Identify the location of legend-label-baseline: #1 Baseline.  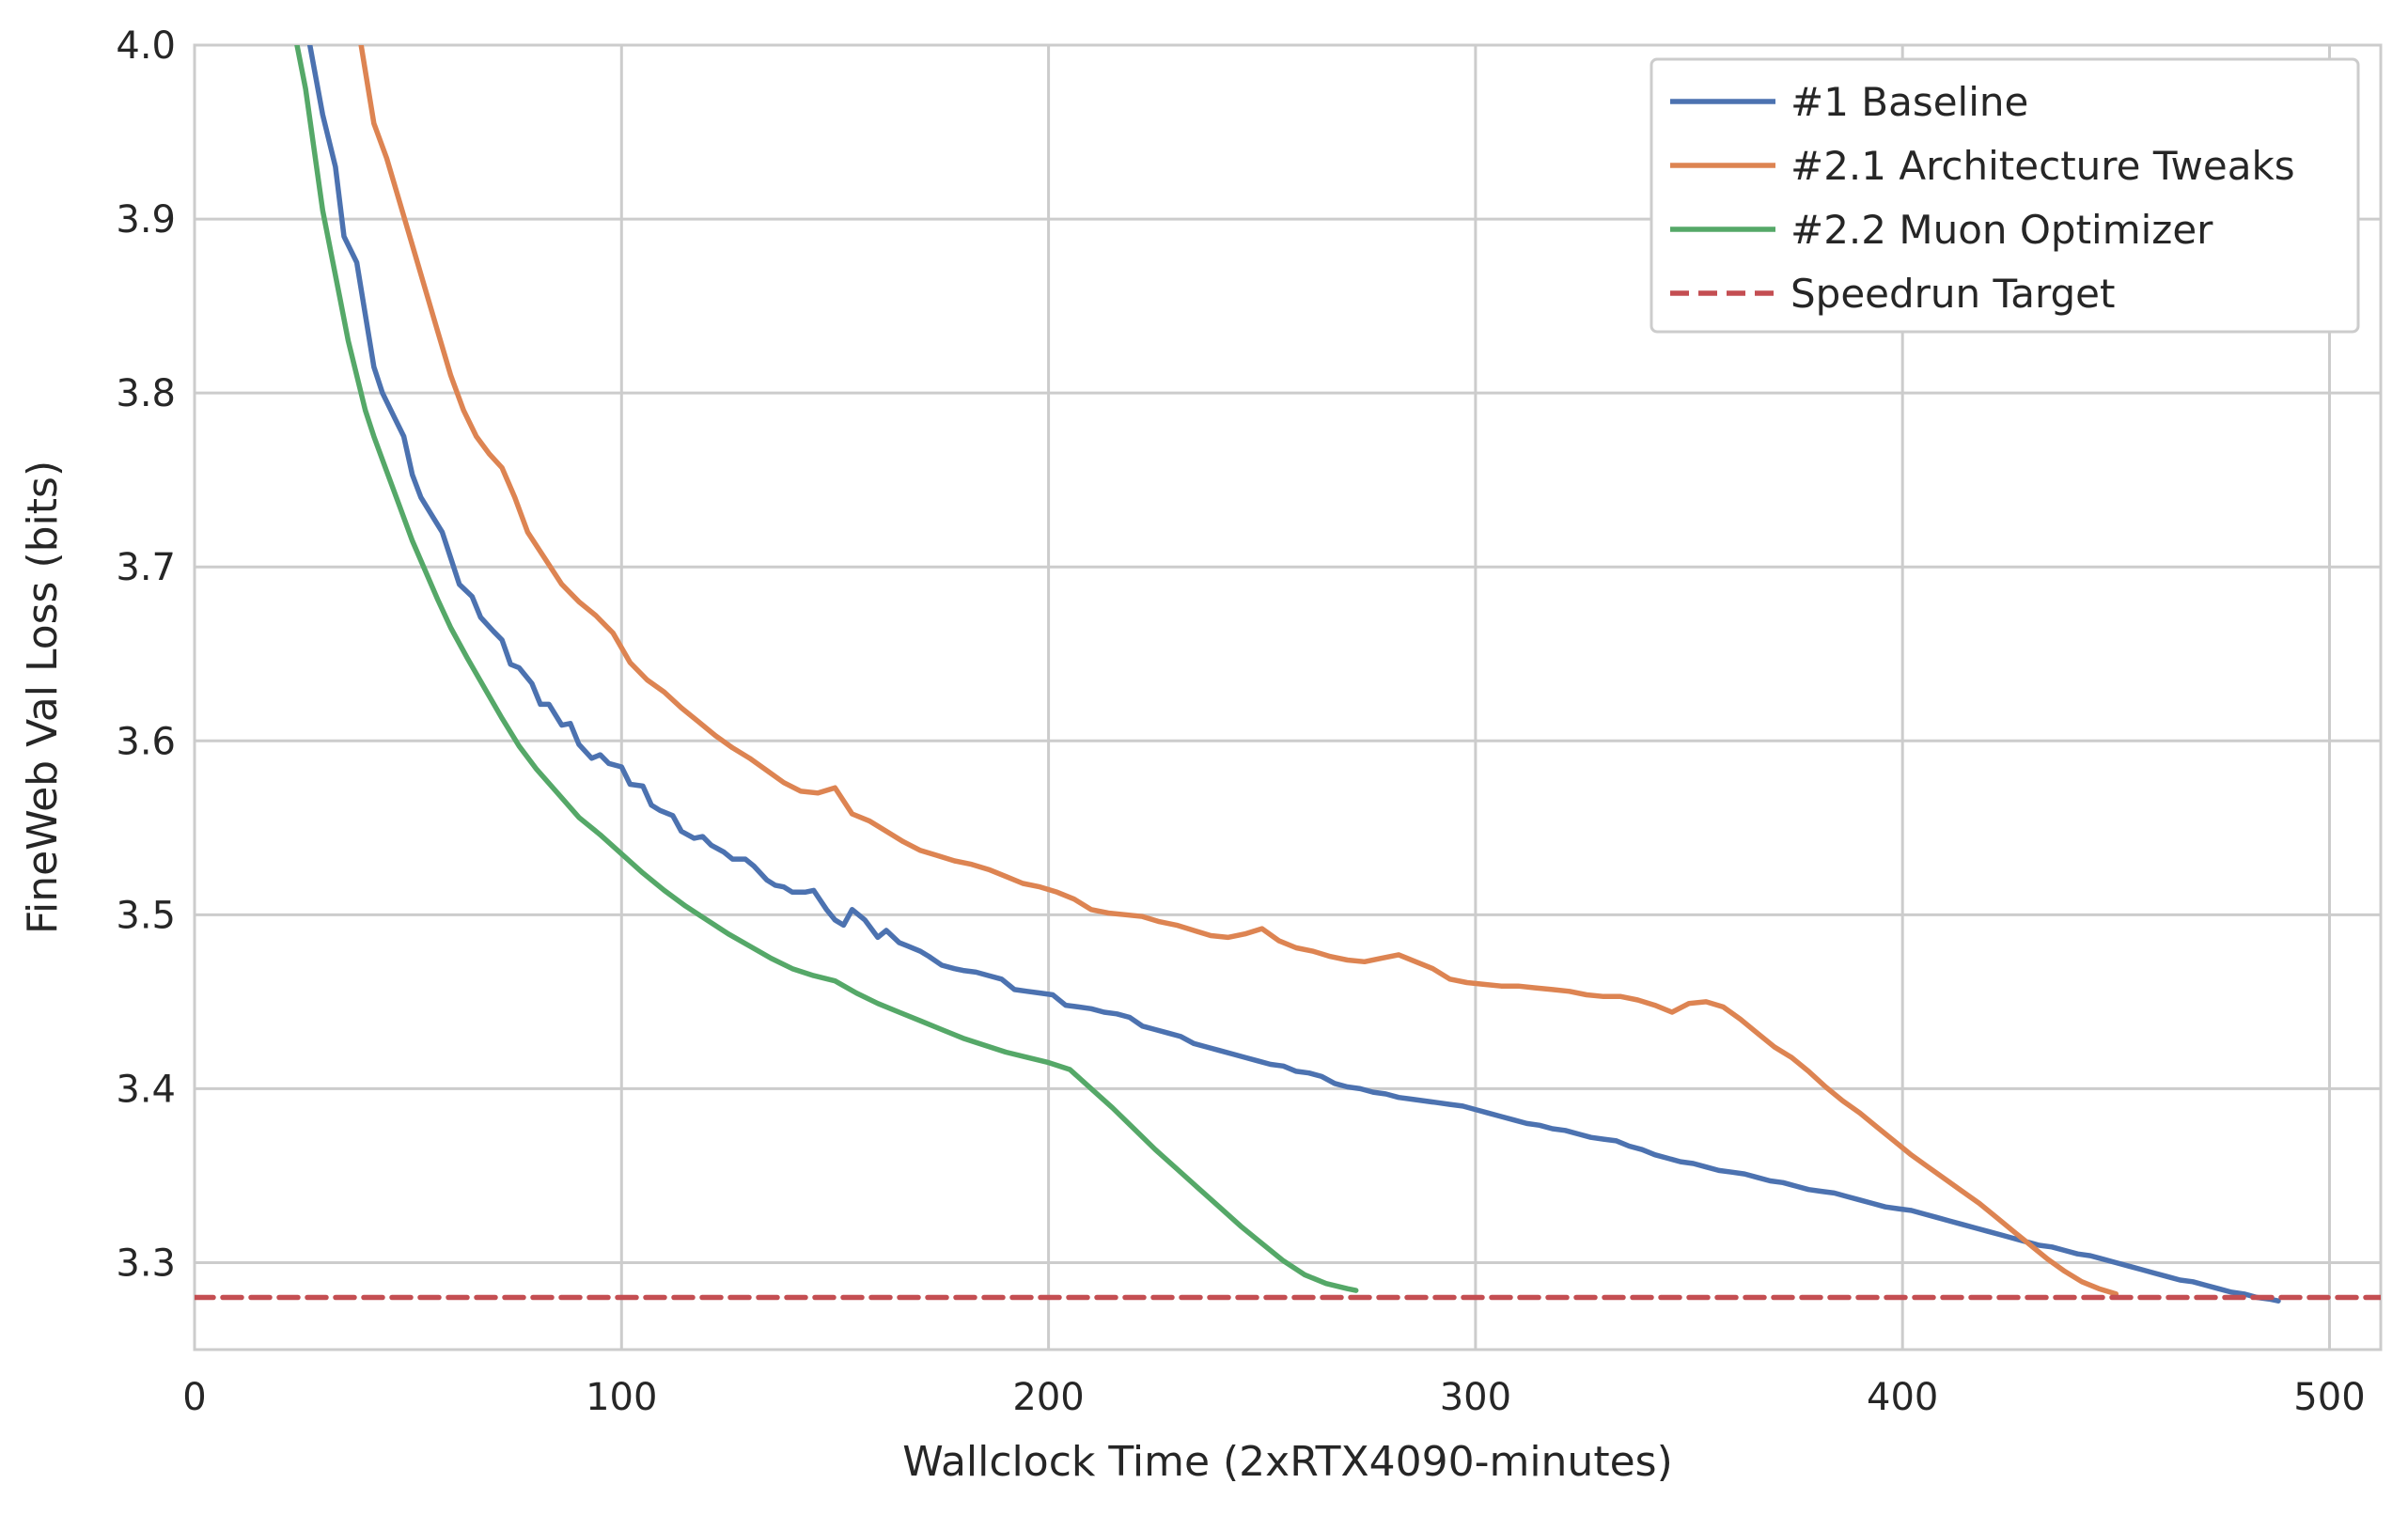
(1909, 102).